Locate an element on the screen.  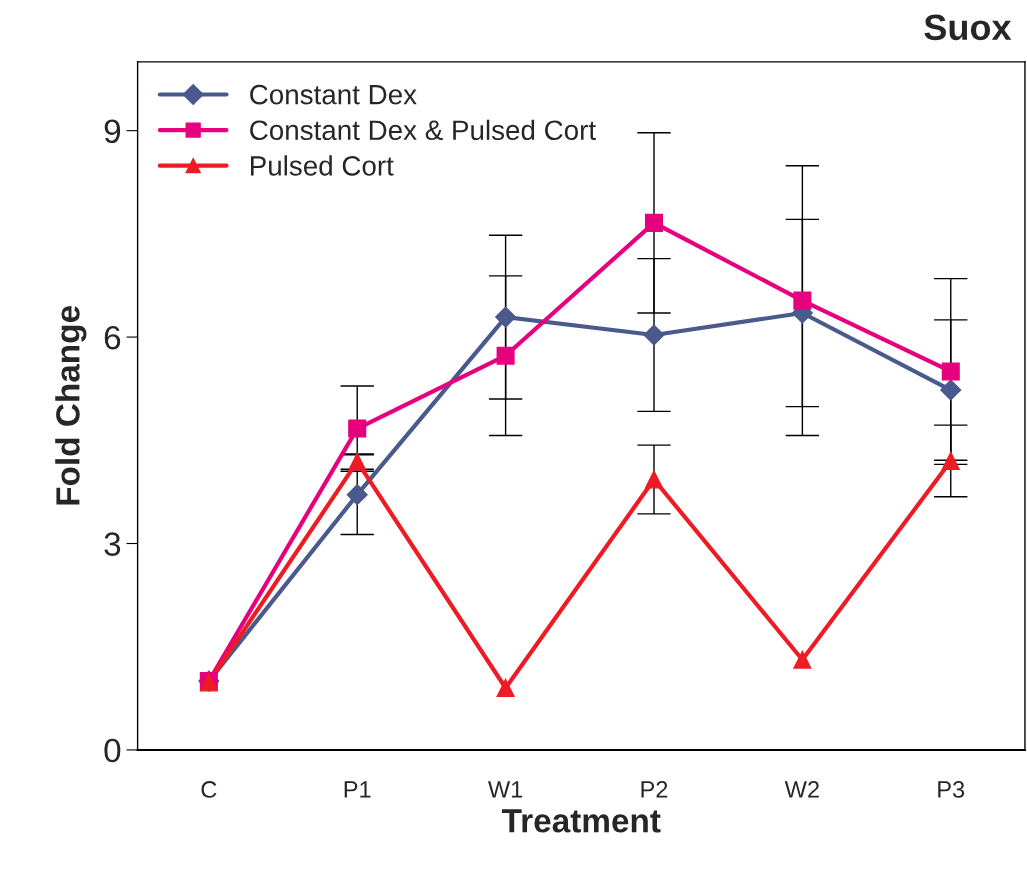
x-axis-title: Treatment is located at coordinates (581, 821).